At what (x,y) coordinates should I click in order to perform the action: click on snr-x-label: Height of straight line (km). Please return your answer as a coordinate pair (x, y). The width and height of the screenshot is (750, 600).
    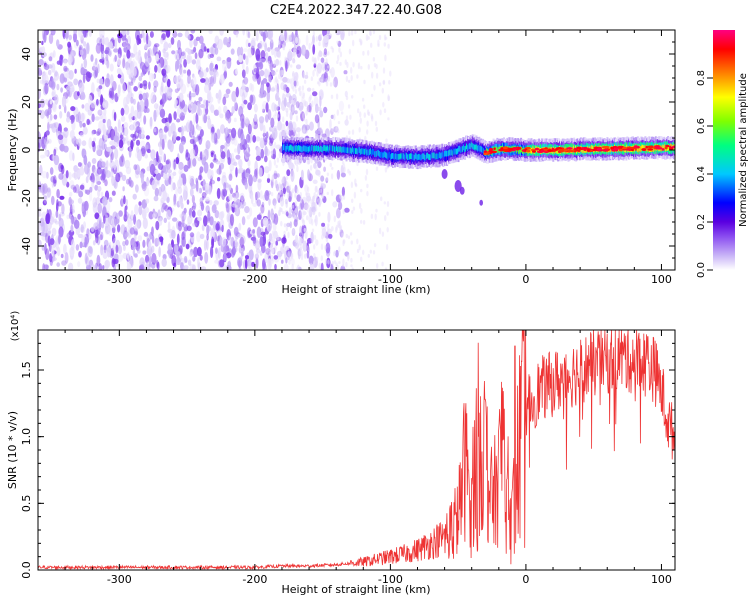
    Looking at the image, I should click on (355, 589).